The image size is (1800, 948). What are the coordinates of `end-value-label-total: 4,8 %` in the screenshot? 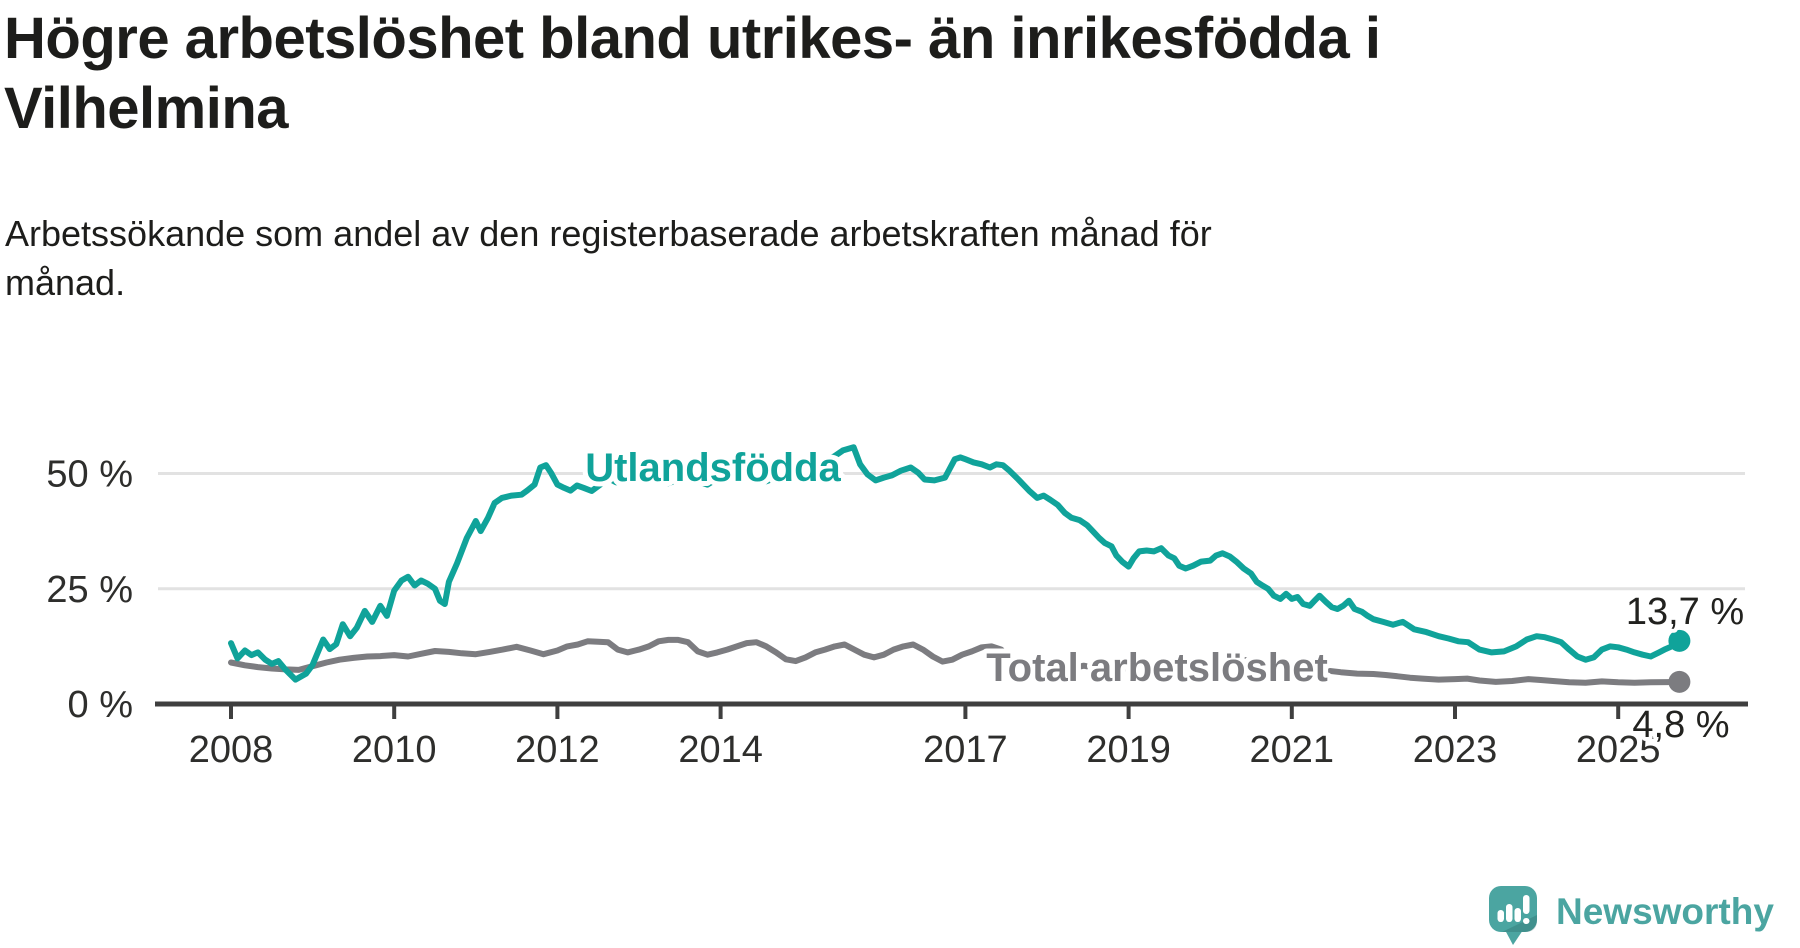 It's located at (1680, 725).